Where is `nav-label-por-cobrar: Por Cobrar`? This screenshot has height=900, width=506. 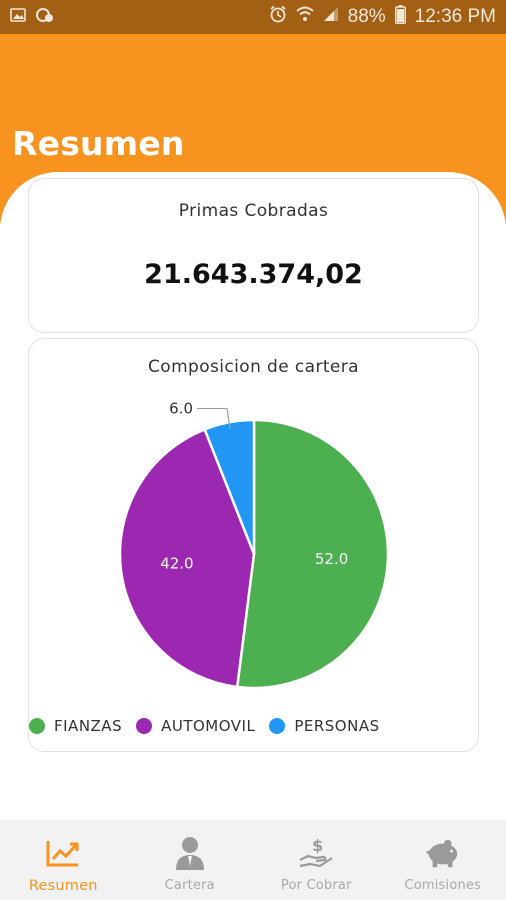 nav-label-por-cobrar: Por Cobrar is located at coordinates (316, 885).